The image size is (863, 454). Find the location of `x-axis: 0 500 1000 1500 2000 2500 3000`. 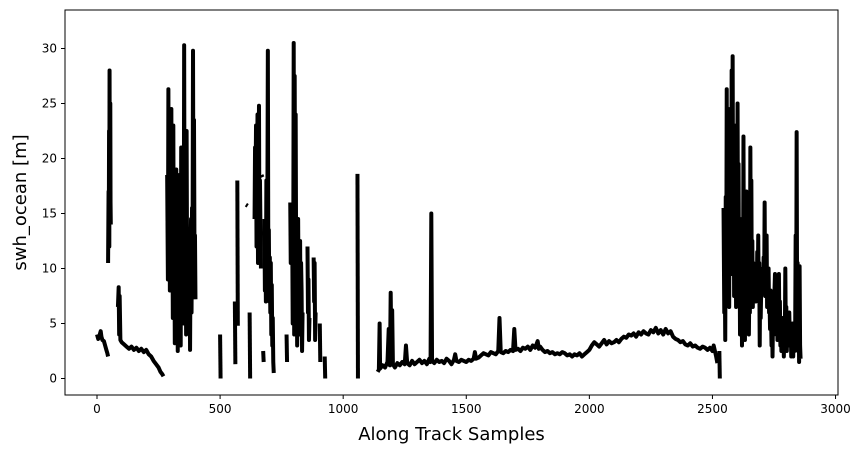

x-axis: 0 500 1000 1500 2000 2500 3000 is located at coordinates (472, 405).